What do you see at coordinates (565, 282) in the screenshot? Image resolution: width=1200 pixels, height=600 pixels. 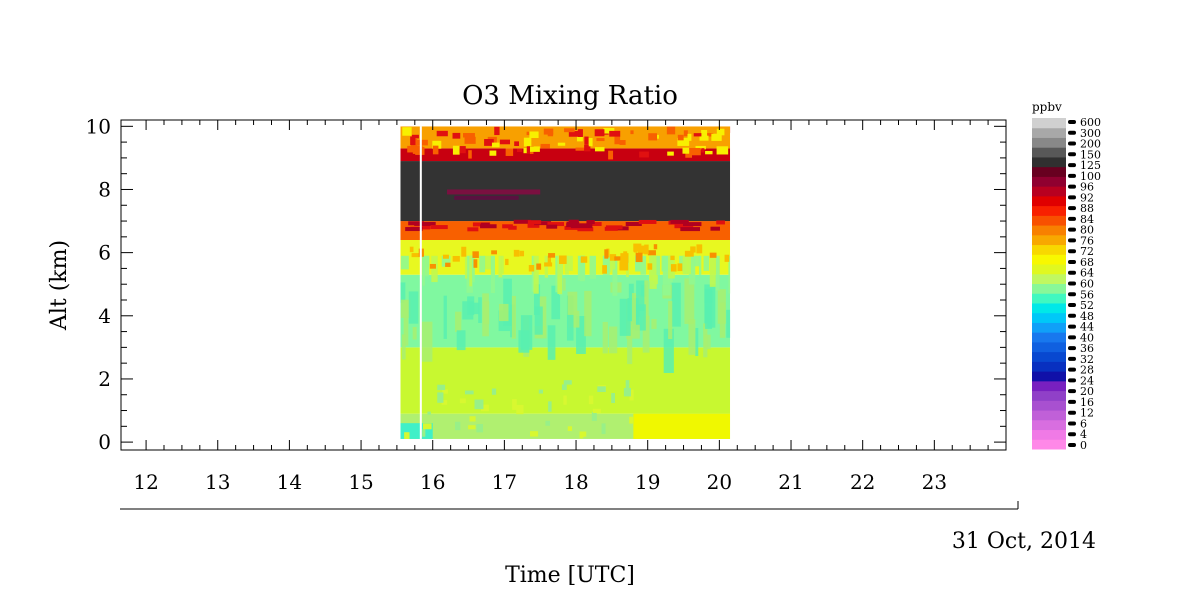 I see `ozone-data-region` at bounding box center [565, 282].